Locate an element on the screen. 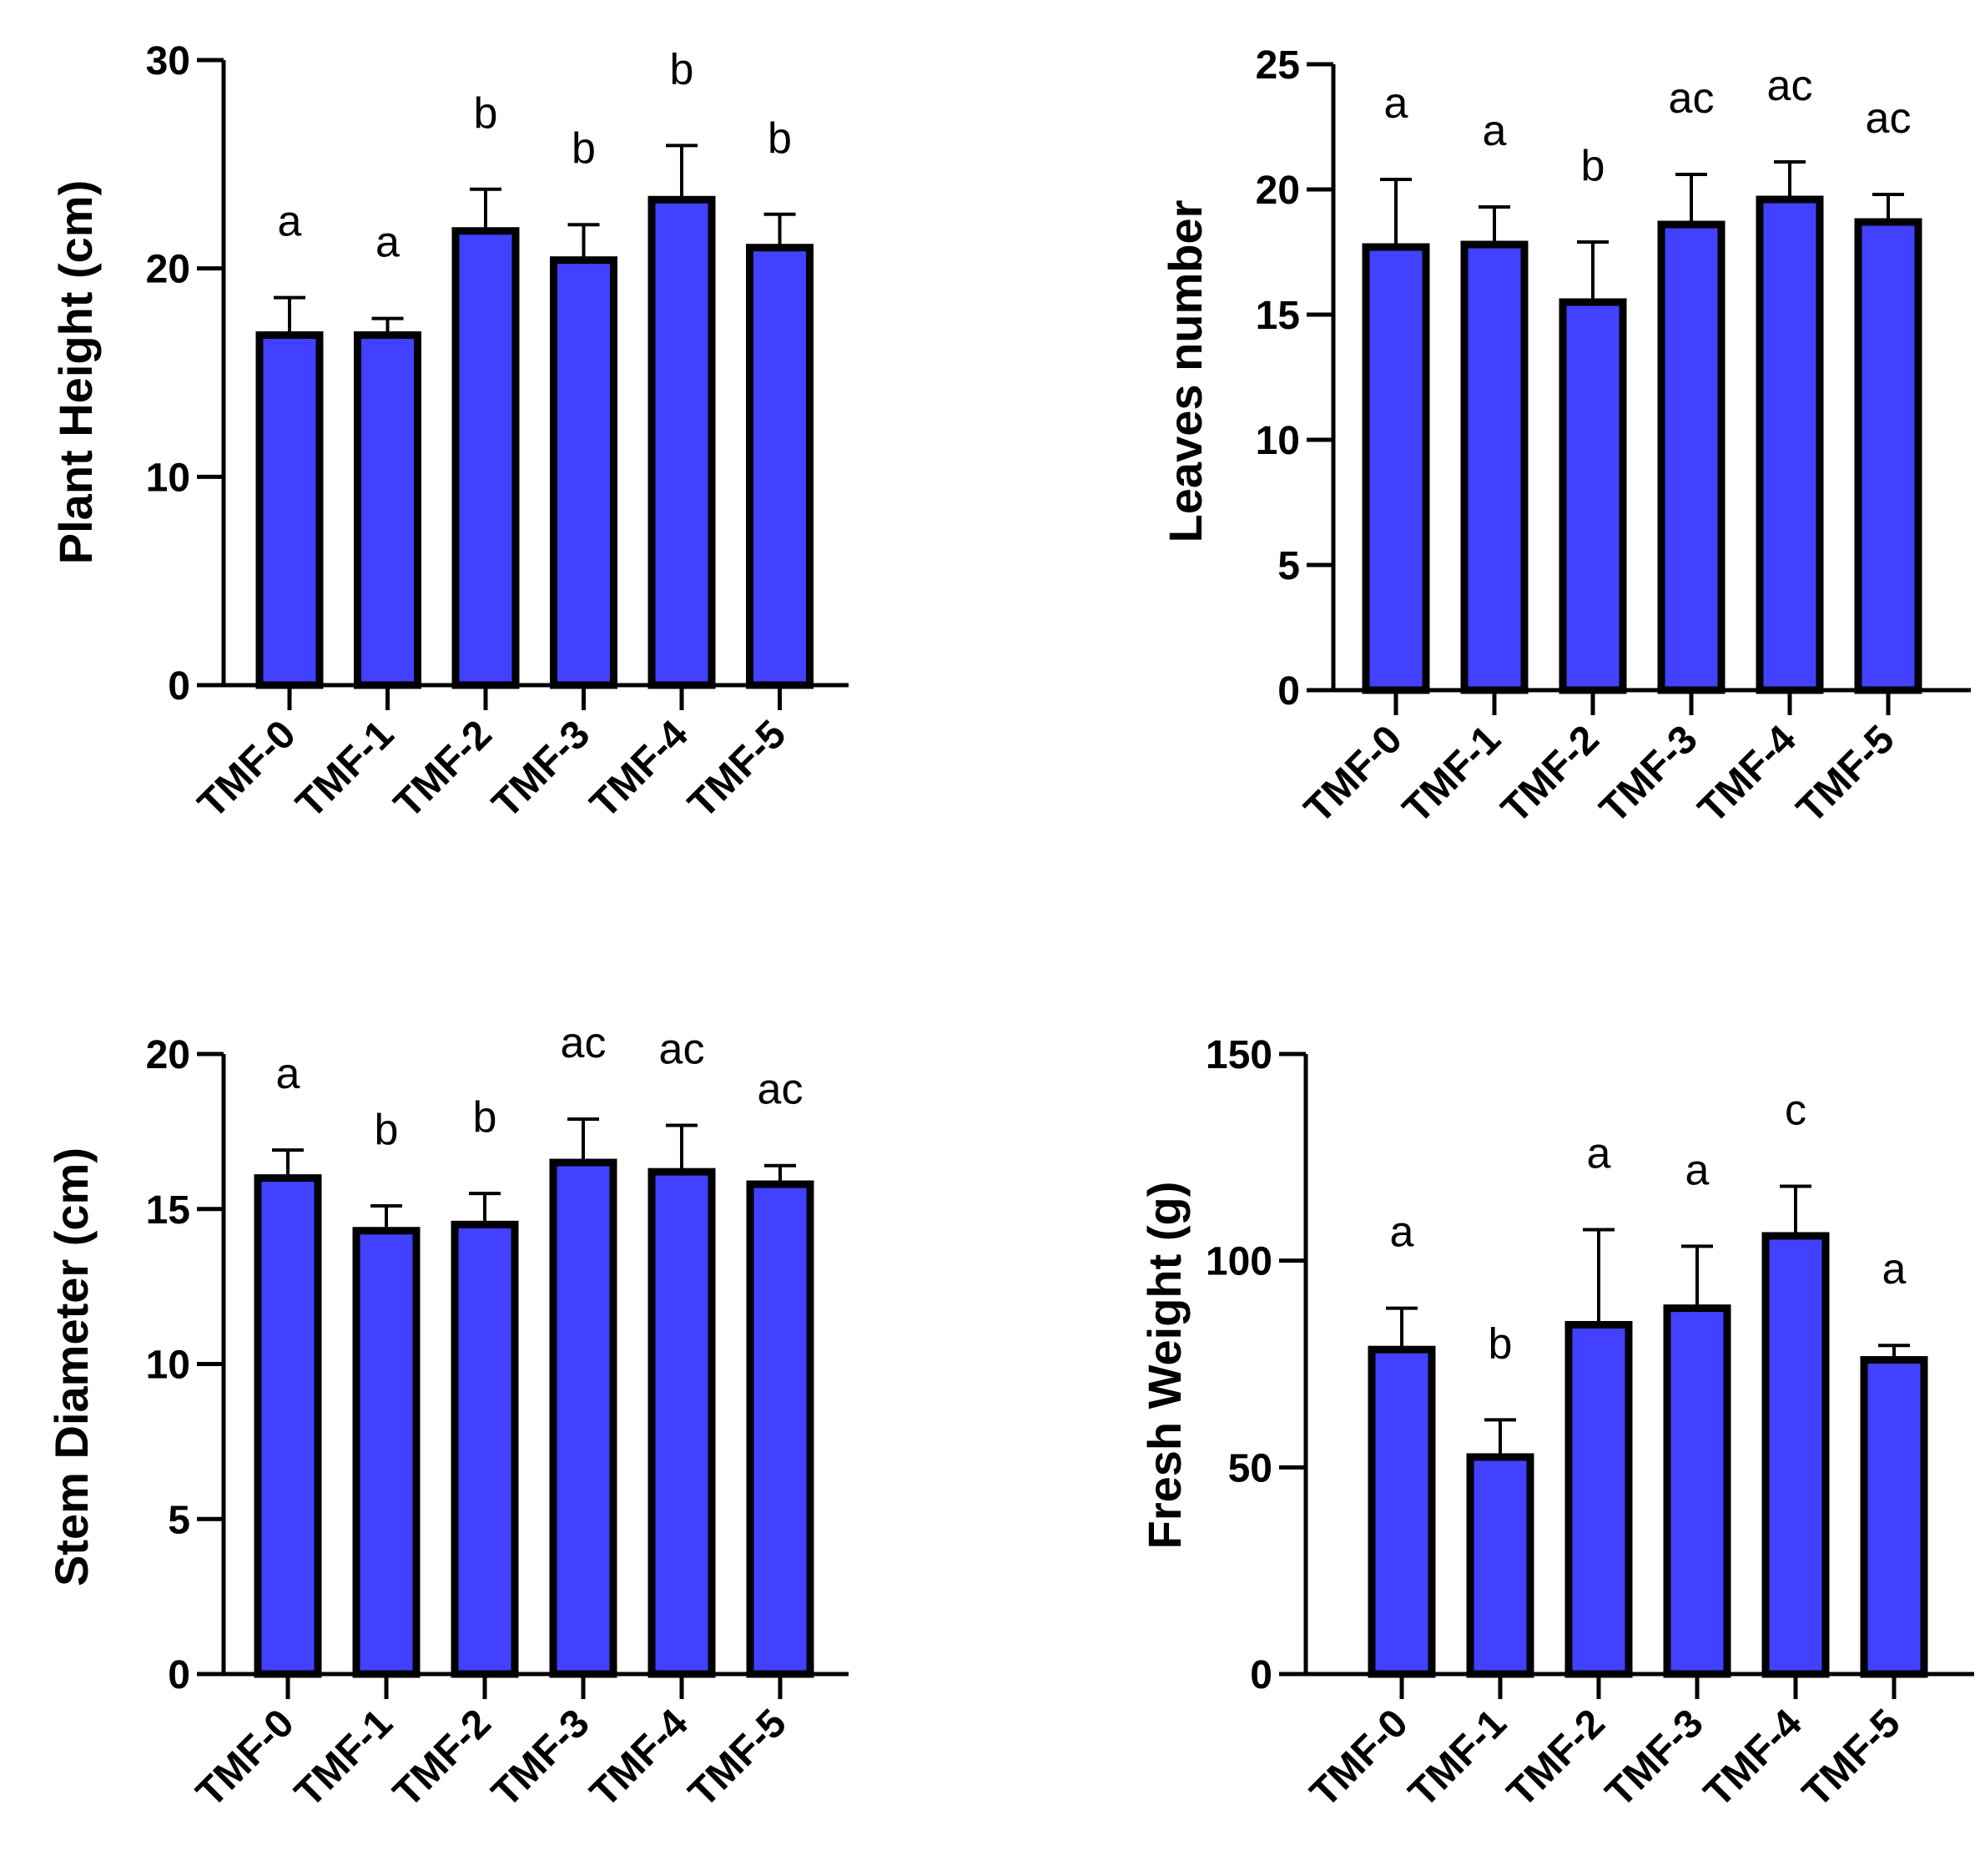 Image resolution: width=1985 pixels, height=1876 pixels. y-axis-title: Leaves number is located at coordinates (1185, 372).